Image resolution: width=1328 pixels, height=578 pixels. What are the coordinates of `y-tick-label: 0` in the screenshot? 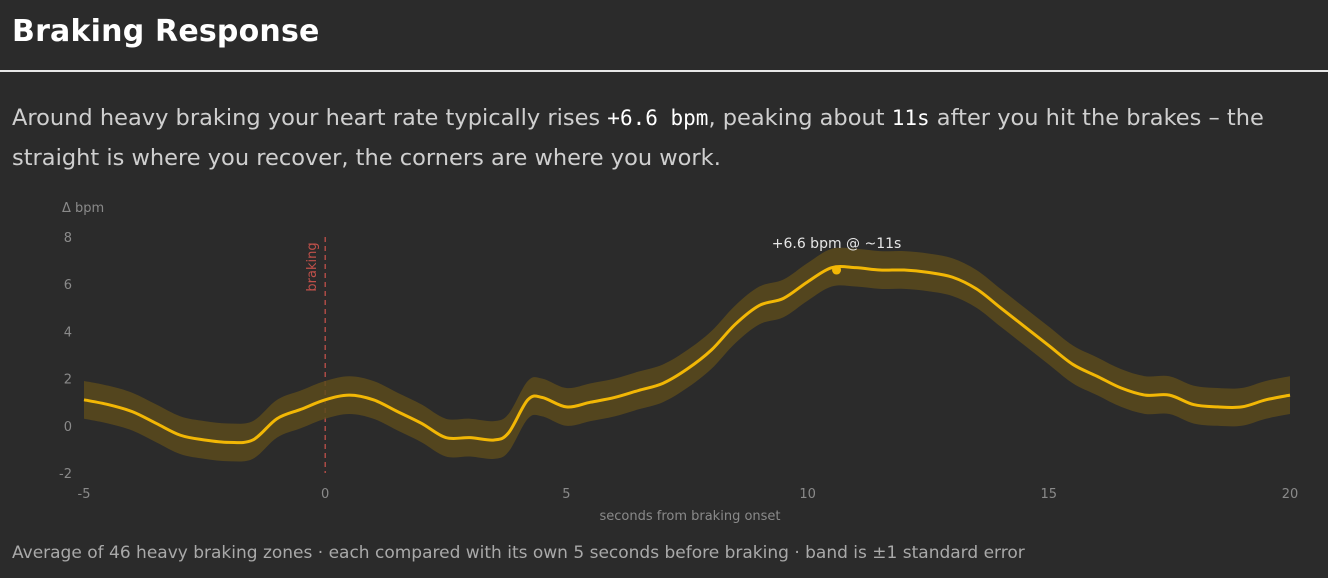 It's located at (68, 427).